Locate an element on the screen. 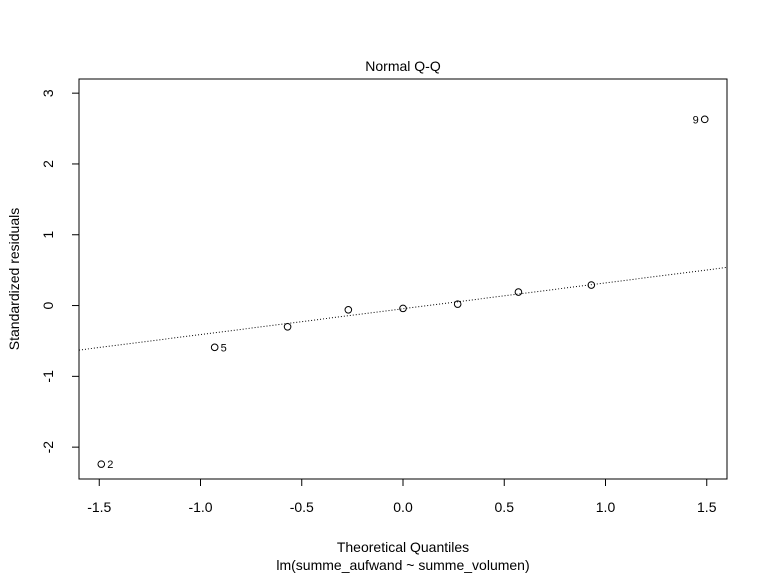  x-tick-label: 1.0 is located at coordinates (606, 507).